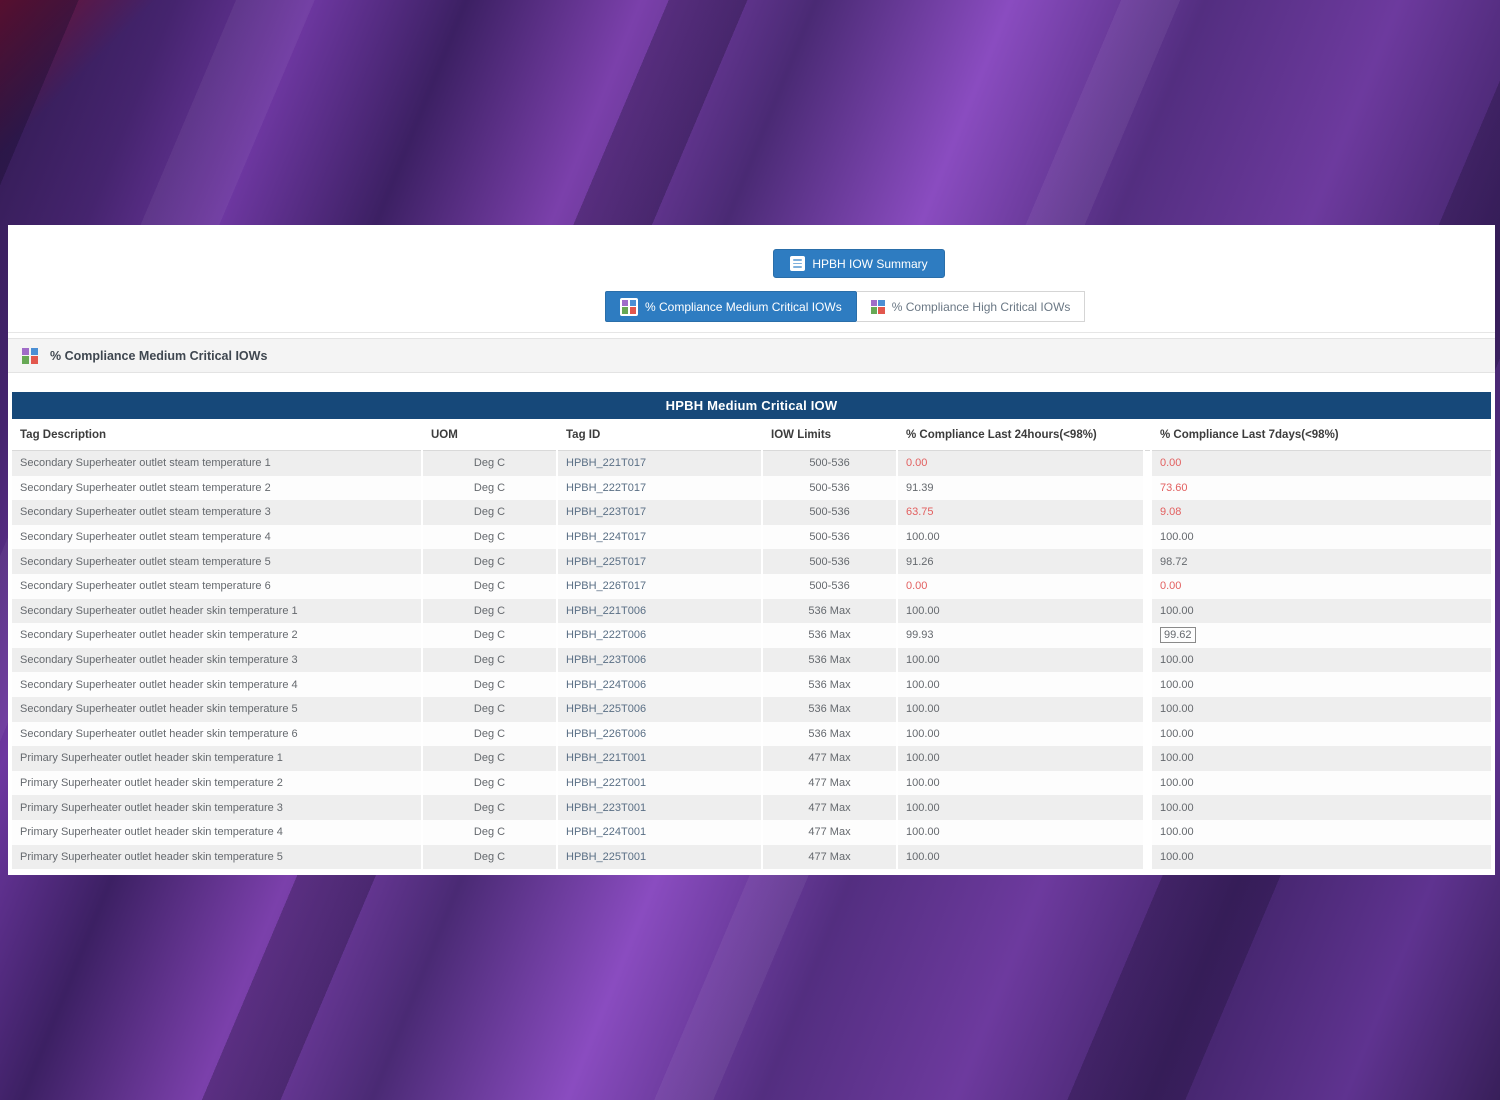 Image resolution: width=1500 pixels, height=1100 pixels. Describe the element at coordinates (659, 435) in the screenshot. I see `column-header-tag-id: Tag ID` at that location.